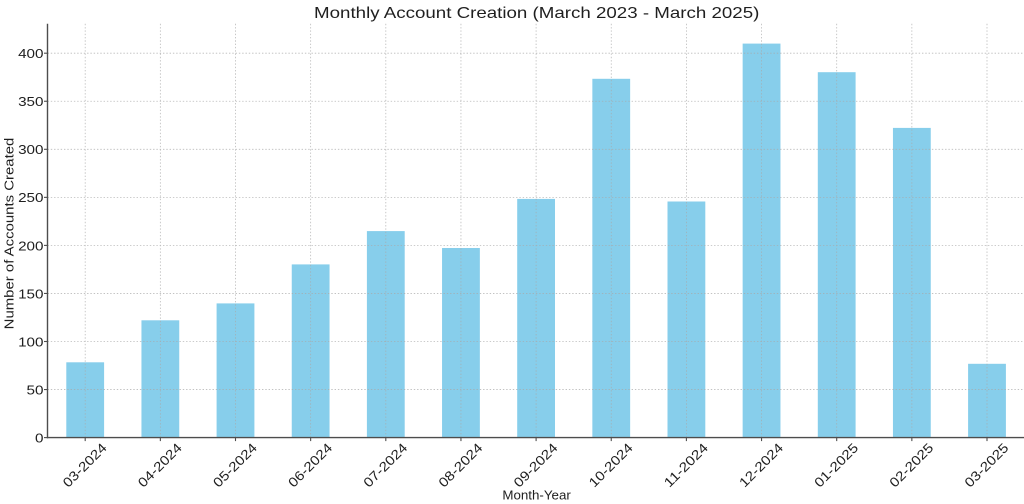 The image size is (1024, 504). What do you see at coordinates (30, 101) in the screenshot?
I see `svg-text: 350` at bounding box center [30, 101].